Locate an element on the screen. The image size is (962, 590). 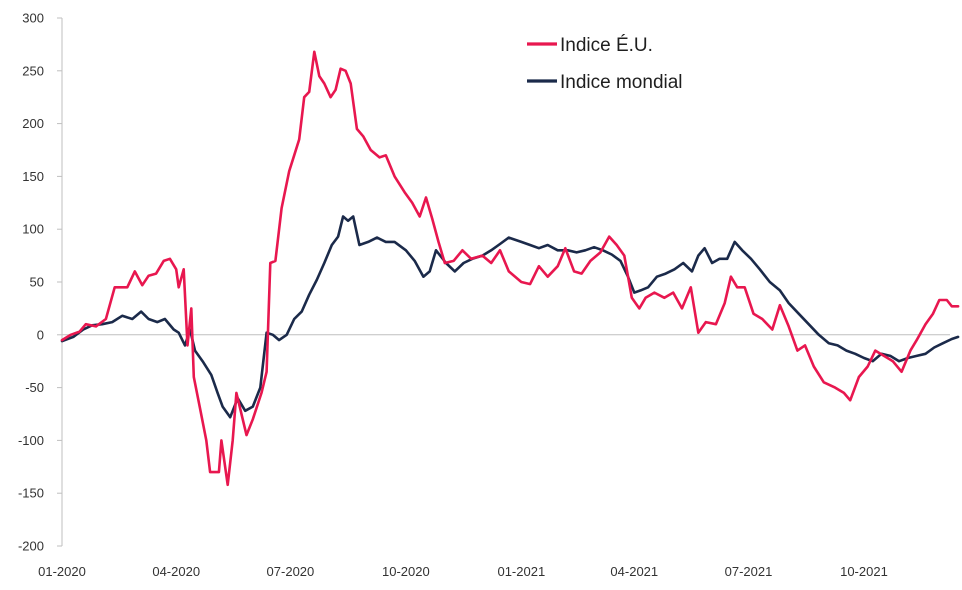
y-tick-label: 300 is located at coordinates (33, 18).